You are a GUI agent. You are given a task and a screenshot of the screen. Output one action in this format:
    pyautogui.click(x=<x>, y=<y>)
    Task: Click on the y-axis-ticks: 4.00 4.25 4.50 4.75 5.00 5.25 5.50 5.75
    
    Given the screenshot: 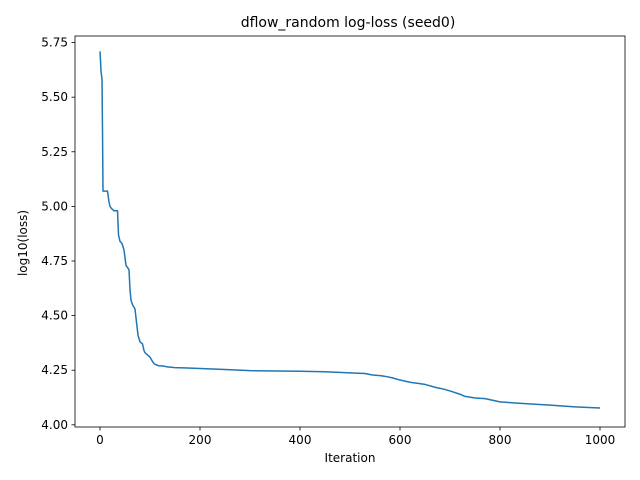 What is the action you would take?
    pyautogui.click(x=58, y=234)
    